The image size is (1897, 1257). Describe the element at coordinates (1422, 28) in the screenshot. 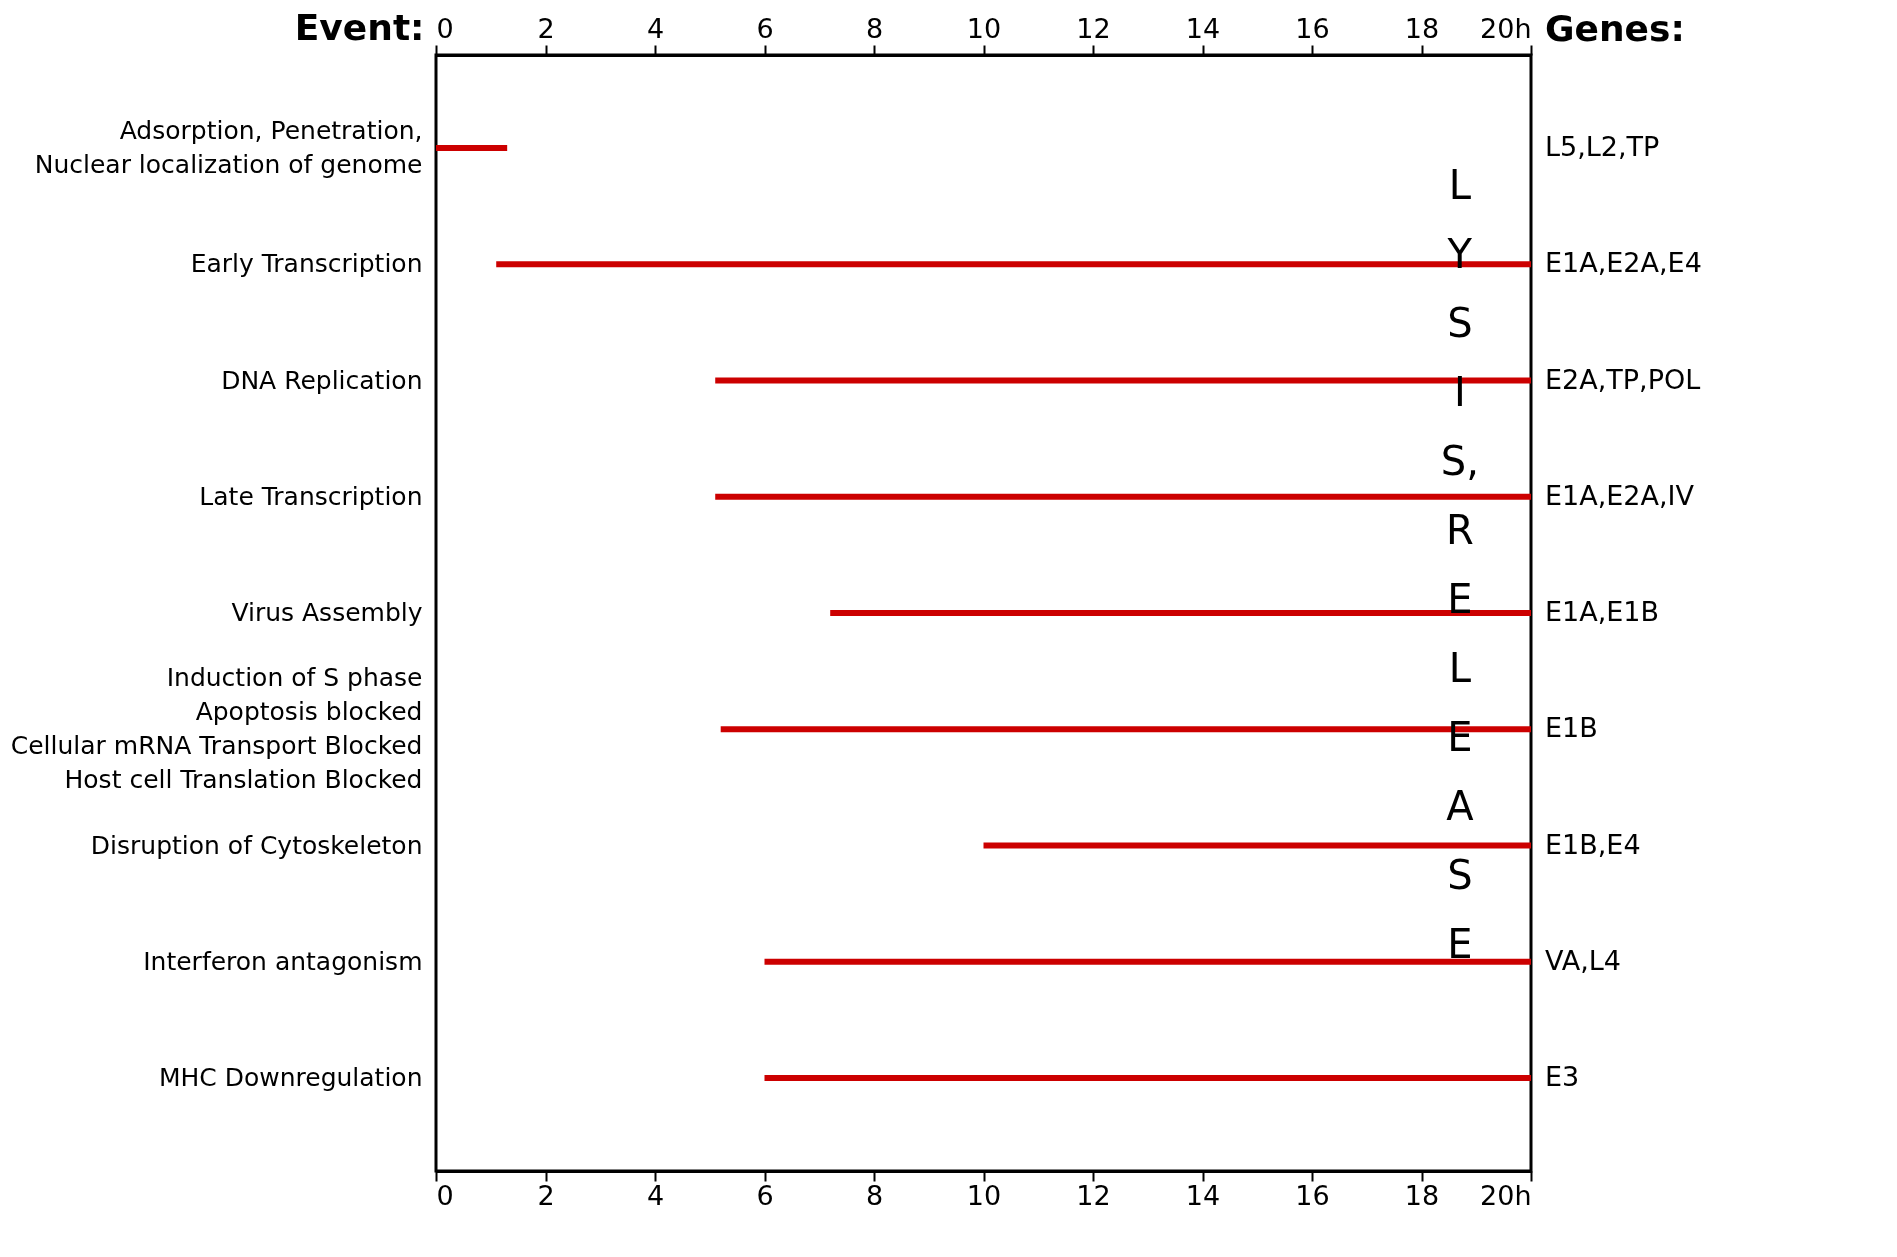

I see `x2-tick-label: 18` at that location.